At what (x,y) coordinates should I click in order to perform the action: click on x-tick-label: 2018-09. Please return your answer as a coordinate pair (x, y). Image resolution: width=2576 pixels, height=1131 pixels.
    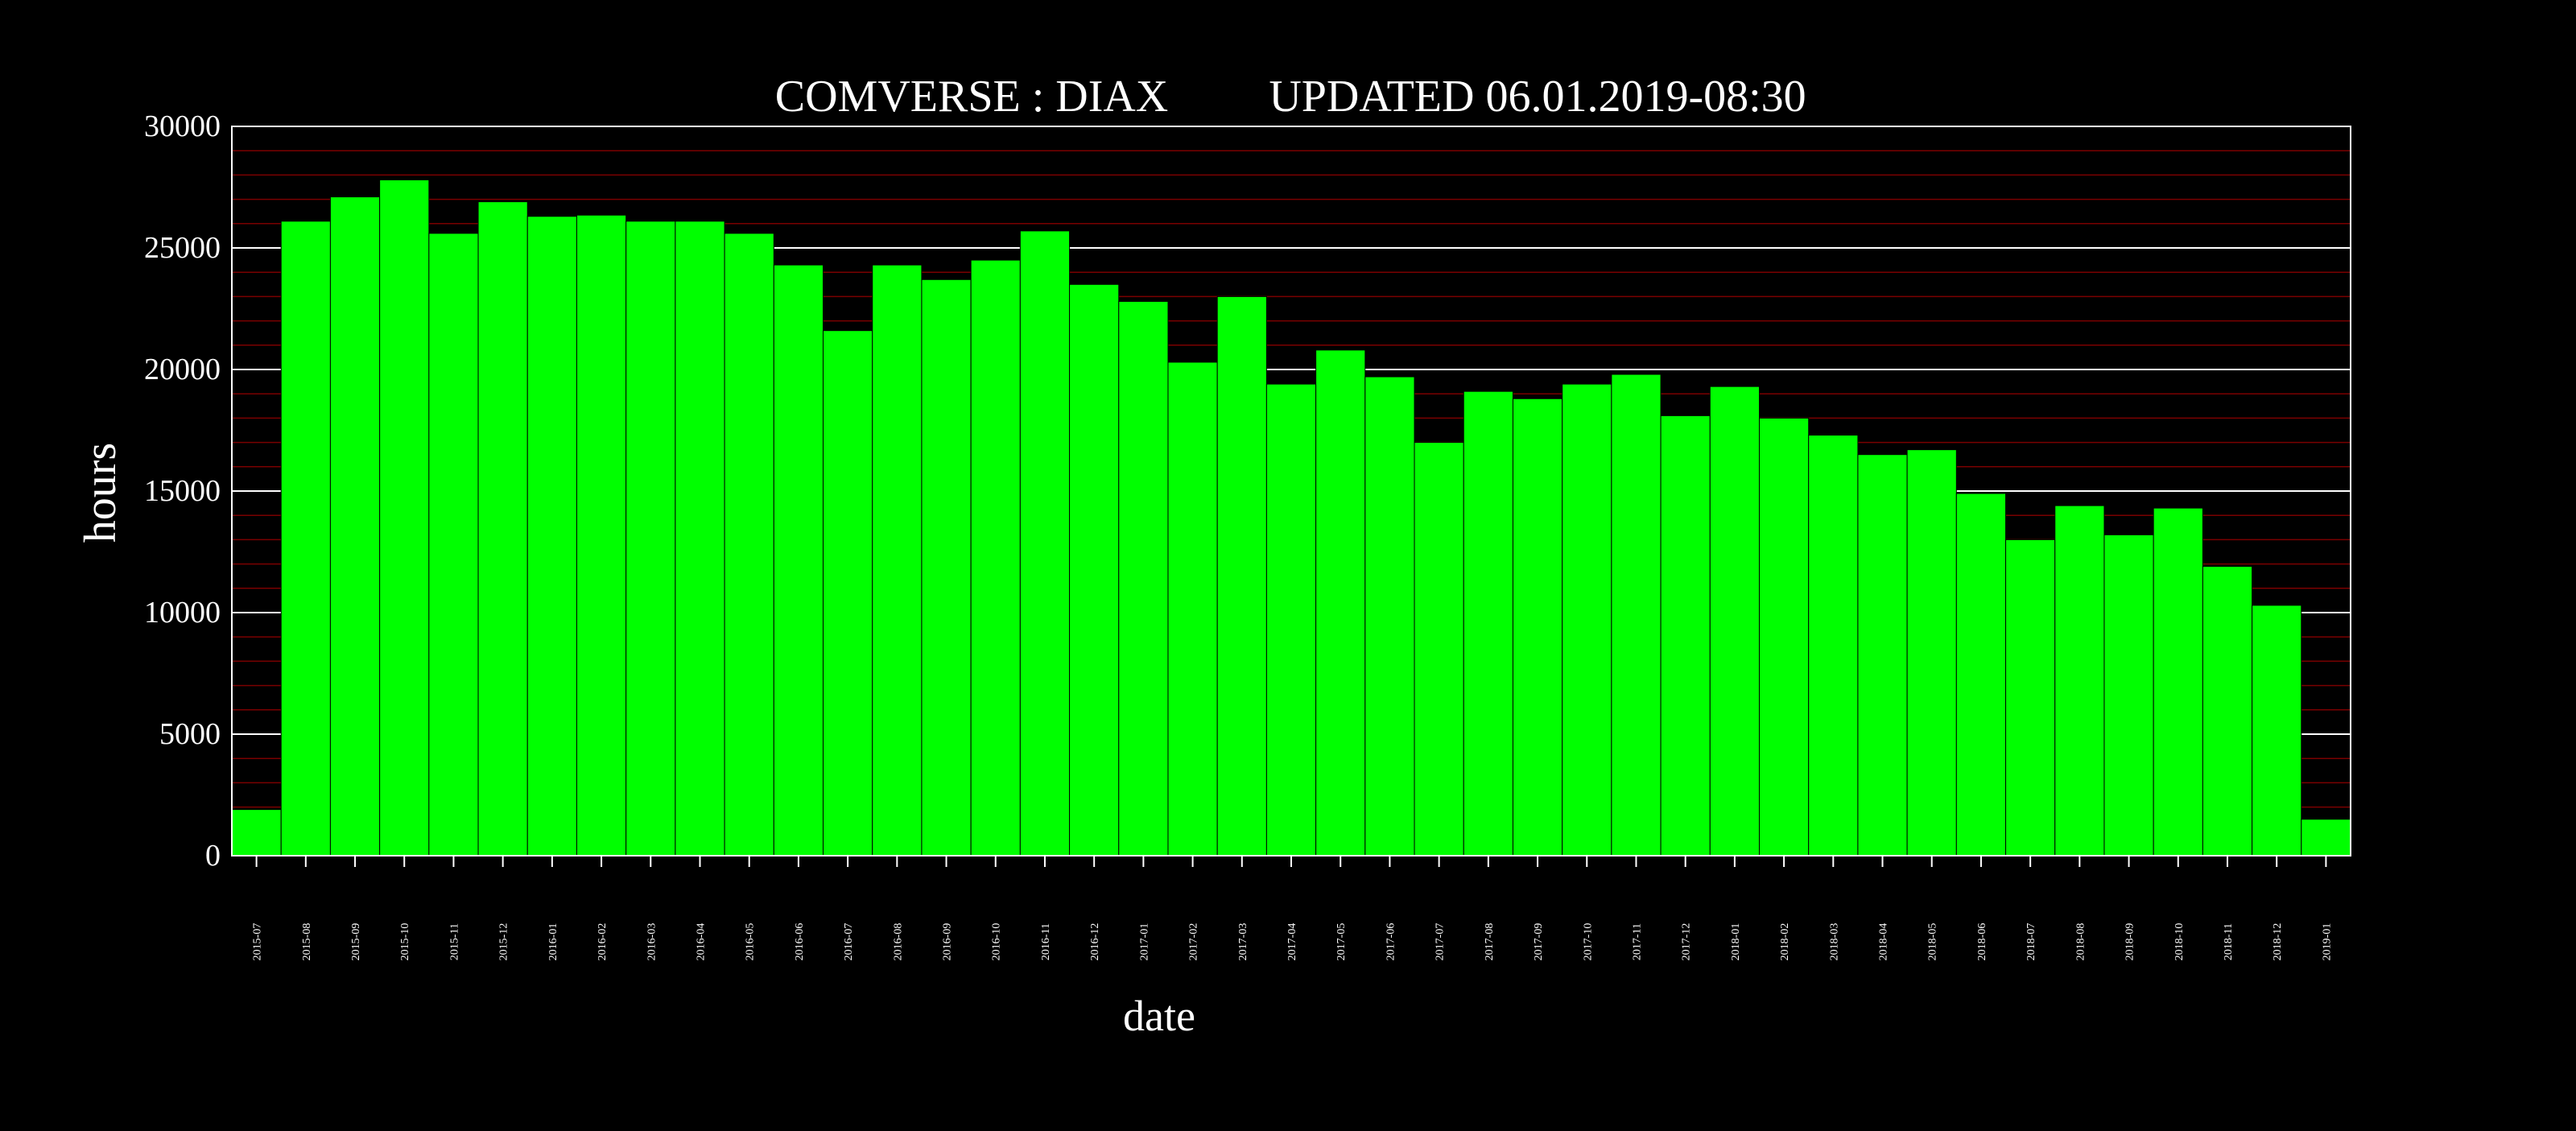
    Looking at the image, I should click on (2130, 942).